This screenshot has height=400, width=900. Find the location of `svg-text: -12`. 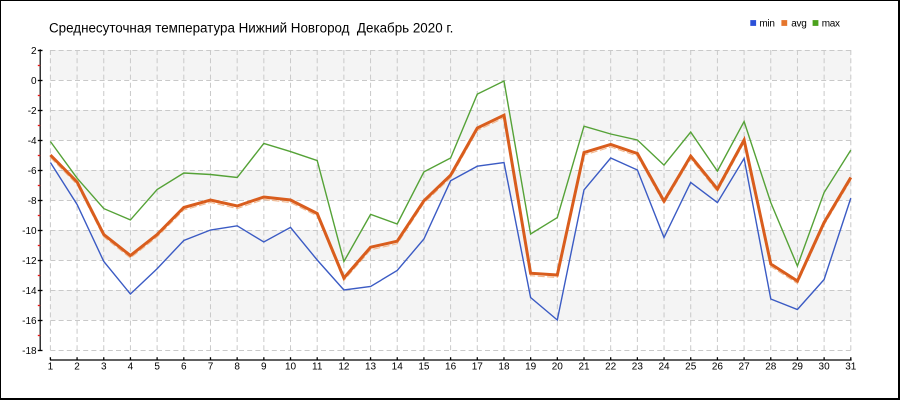

svg-text: -12 is located at coordinates (29, 261).